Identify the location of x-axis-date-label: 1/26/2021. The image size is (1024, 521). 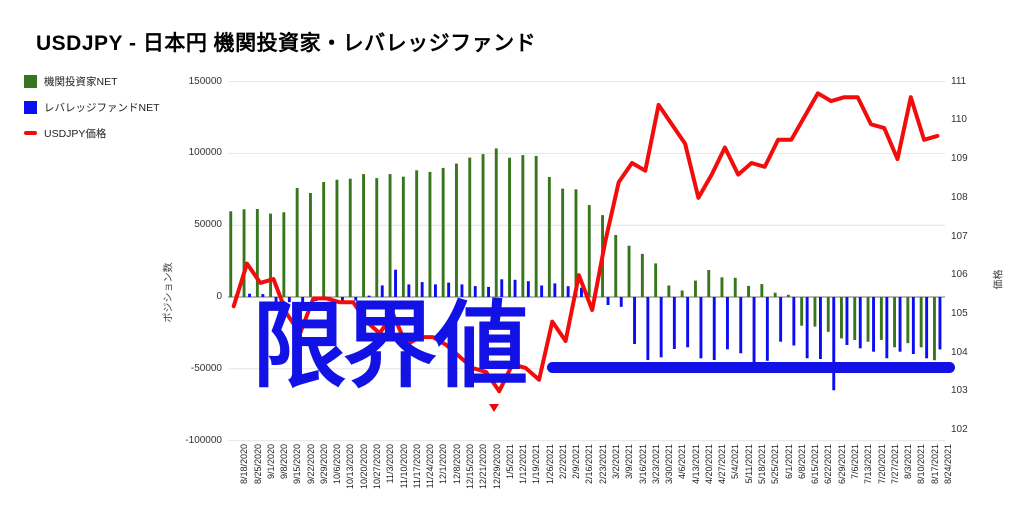
(549, 464).